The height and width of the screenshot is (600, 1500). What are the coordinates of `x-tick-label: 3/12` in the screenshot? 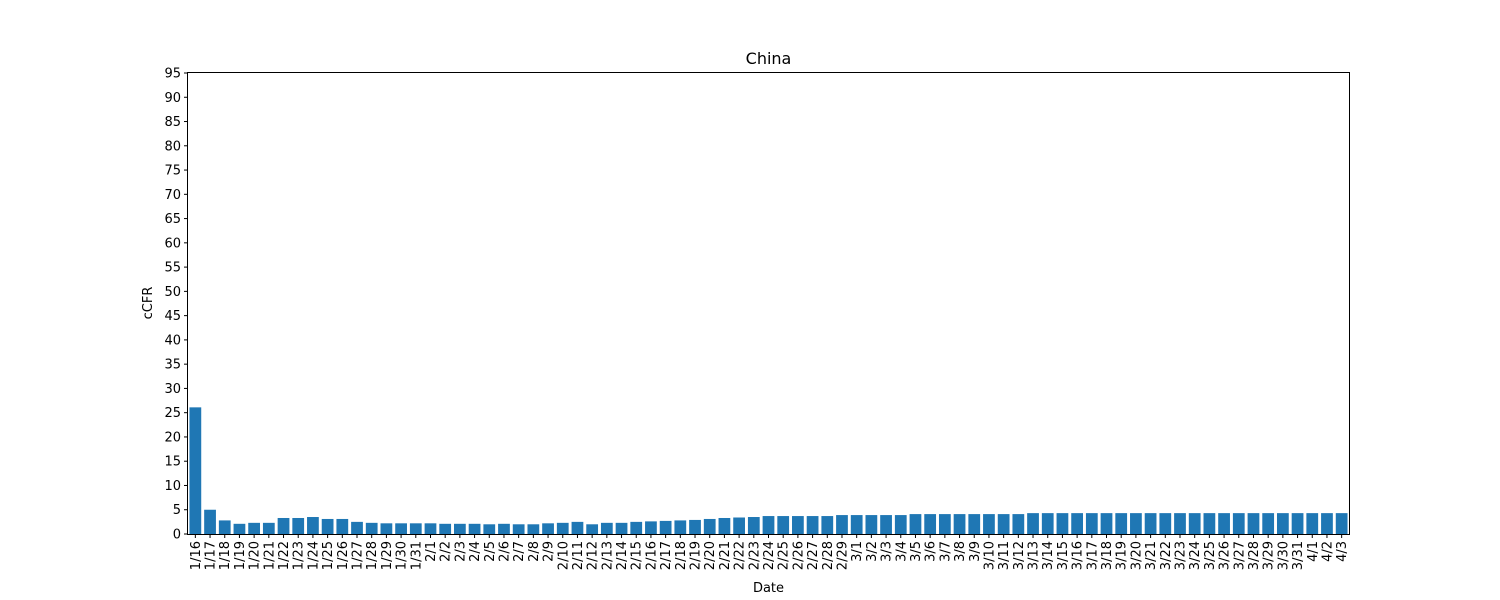 It's located at (1019, 555).